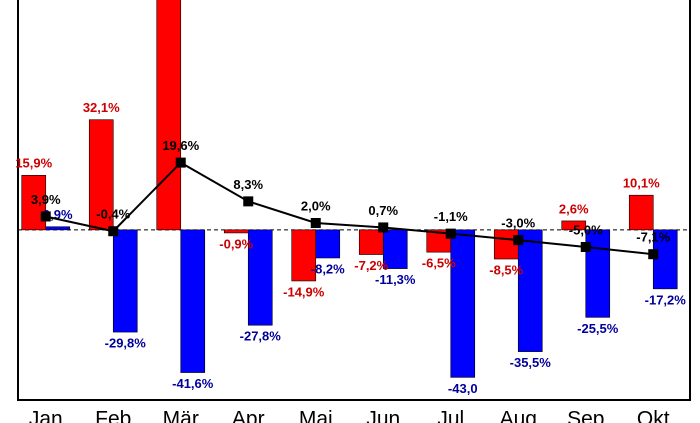 This screenshot has height=423, width=700. What do you see at coordinates (181, 415) in the screenshot?
I see `x-tick-label: Mär` at bounding box center [181, 415].